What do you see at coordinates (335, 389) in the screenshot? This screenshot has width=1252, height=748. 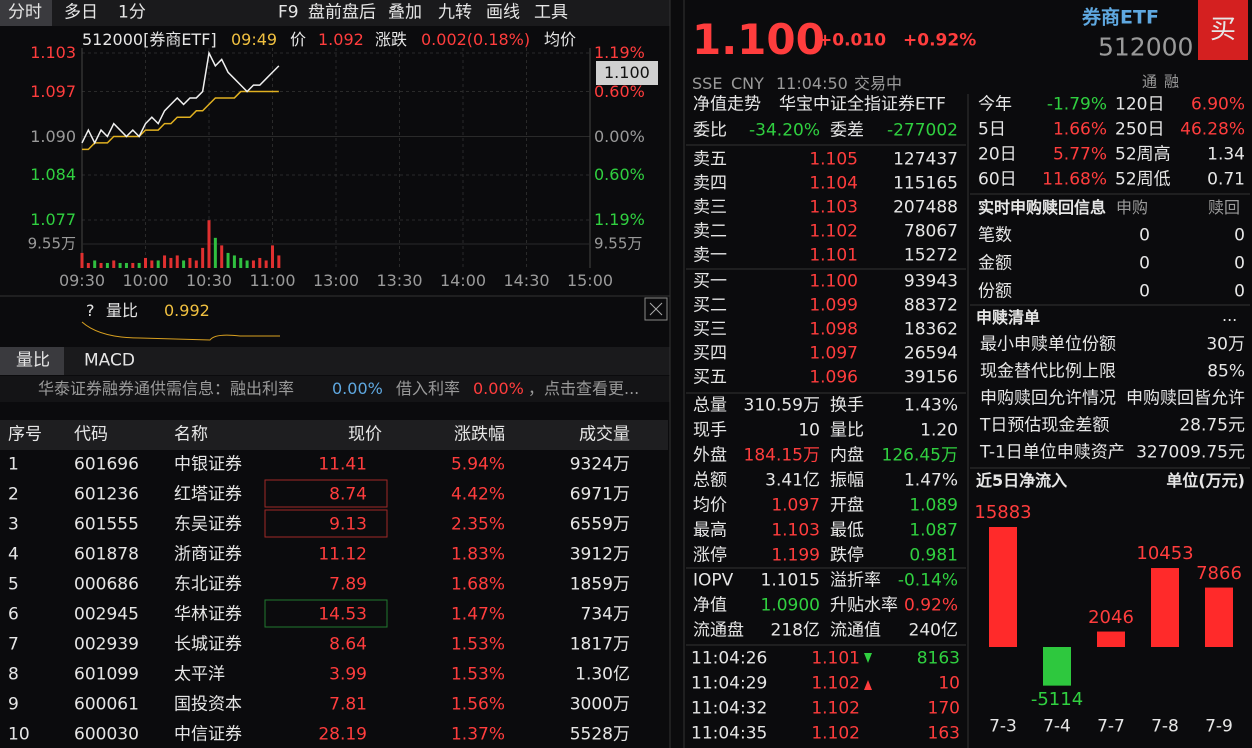 I see `info-bg` at bounding box center [335, 389].